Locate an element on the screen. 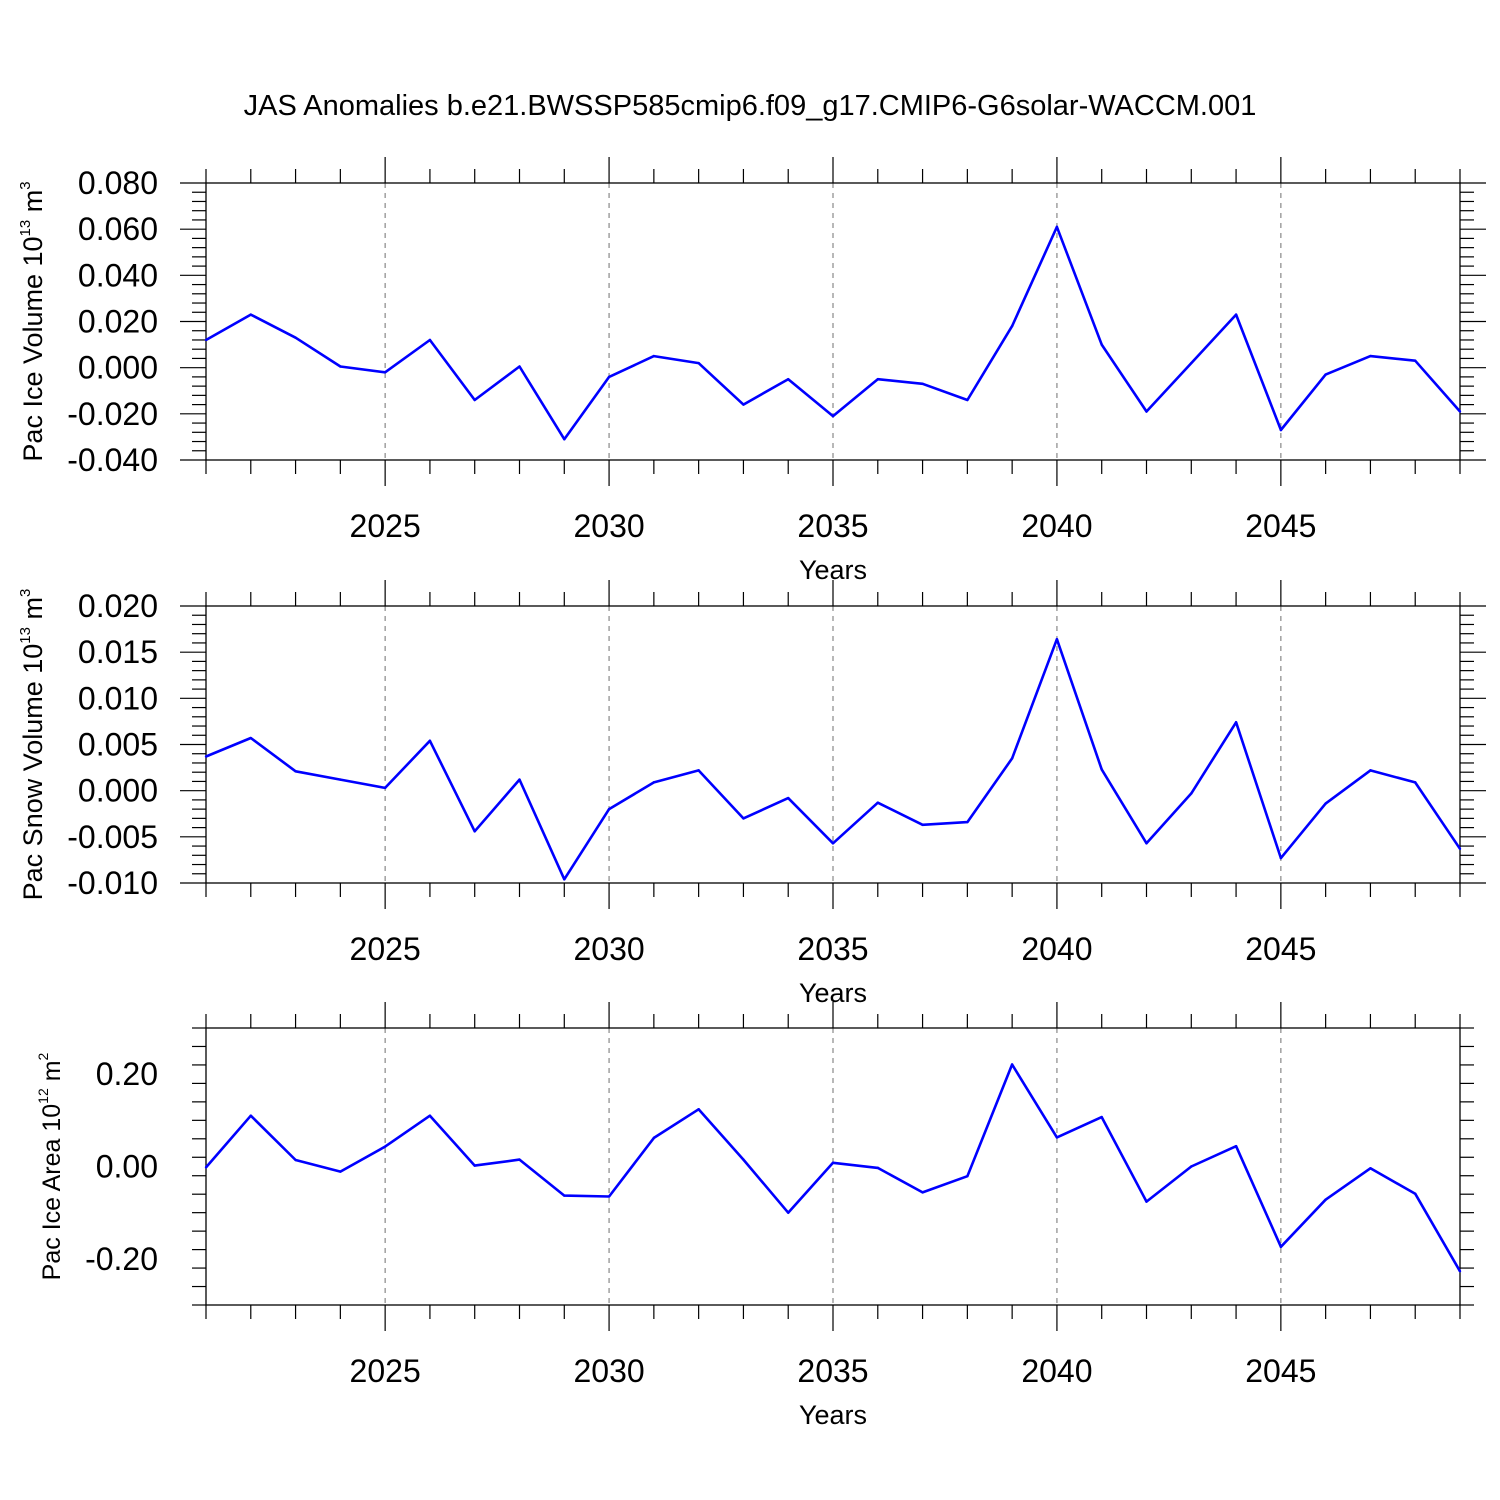  y-axis-label: Pac Ice Volume 1013 m3 is located at coordinates (32, 321).